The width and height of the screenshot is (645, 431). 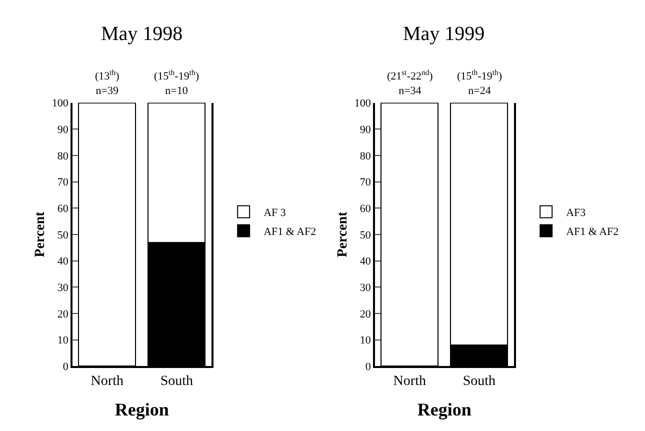 What do you see at coordinates (275, 213) in the screenshot?
I see `legend-label: AF 3` at bounding box center [275, 213].